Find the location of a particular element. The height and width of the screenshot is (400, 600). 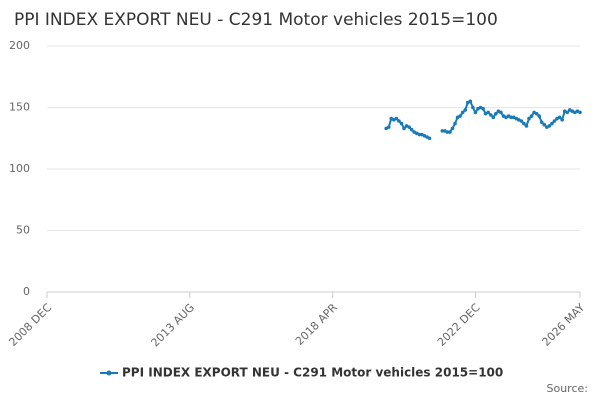

y-tick-label: 50 is located at coordinates (23, 230).